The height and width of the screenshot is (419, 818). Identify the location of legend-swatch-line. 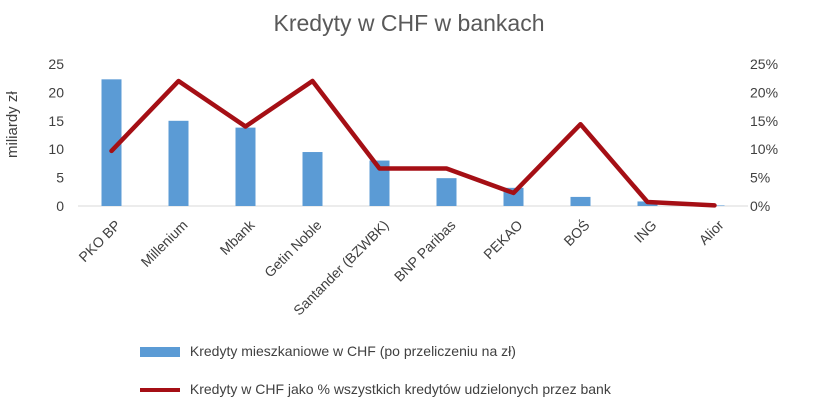
(160, 390).